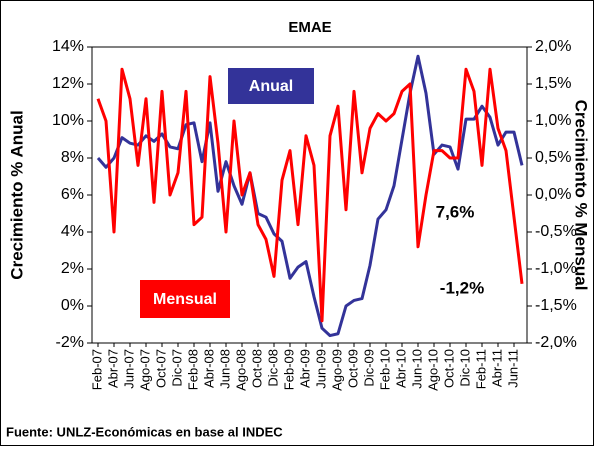 Image resolution: width=594 pixels, height=451 pixels. Describe the element at coordinates (16, 194) in the screenshot. I see `y-axis-title: Crecimiento % Anual` at that location.